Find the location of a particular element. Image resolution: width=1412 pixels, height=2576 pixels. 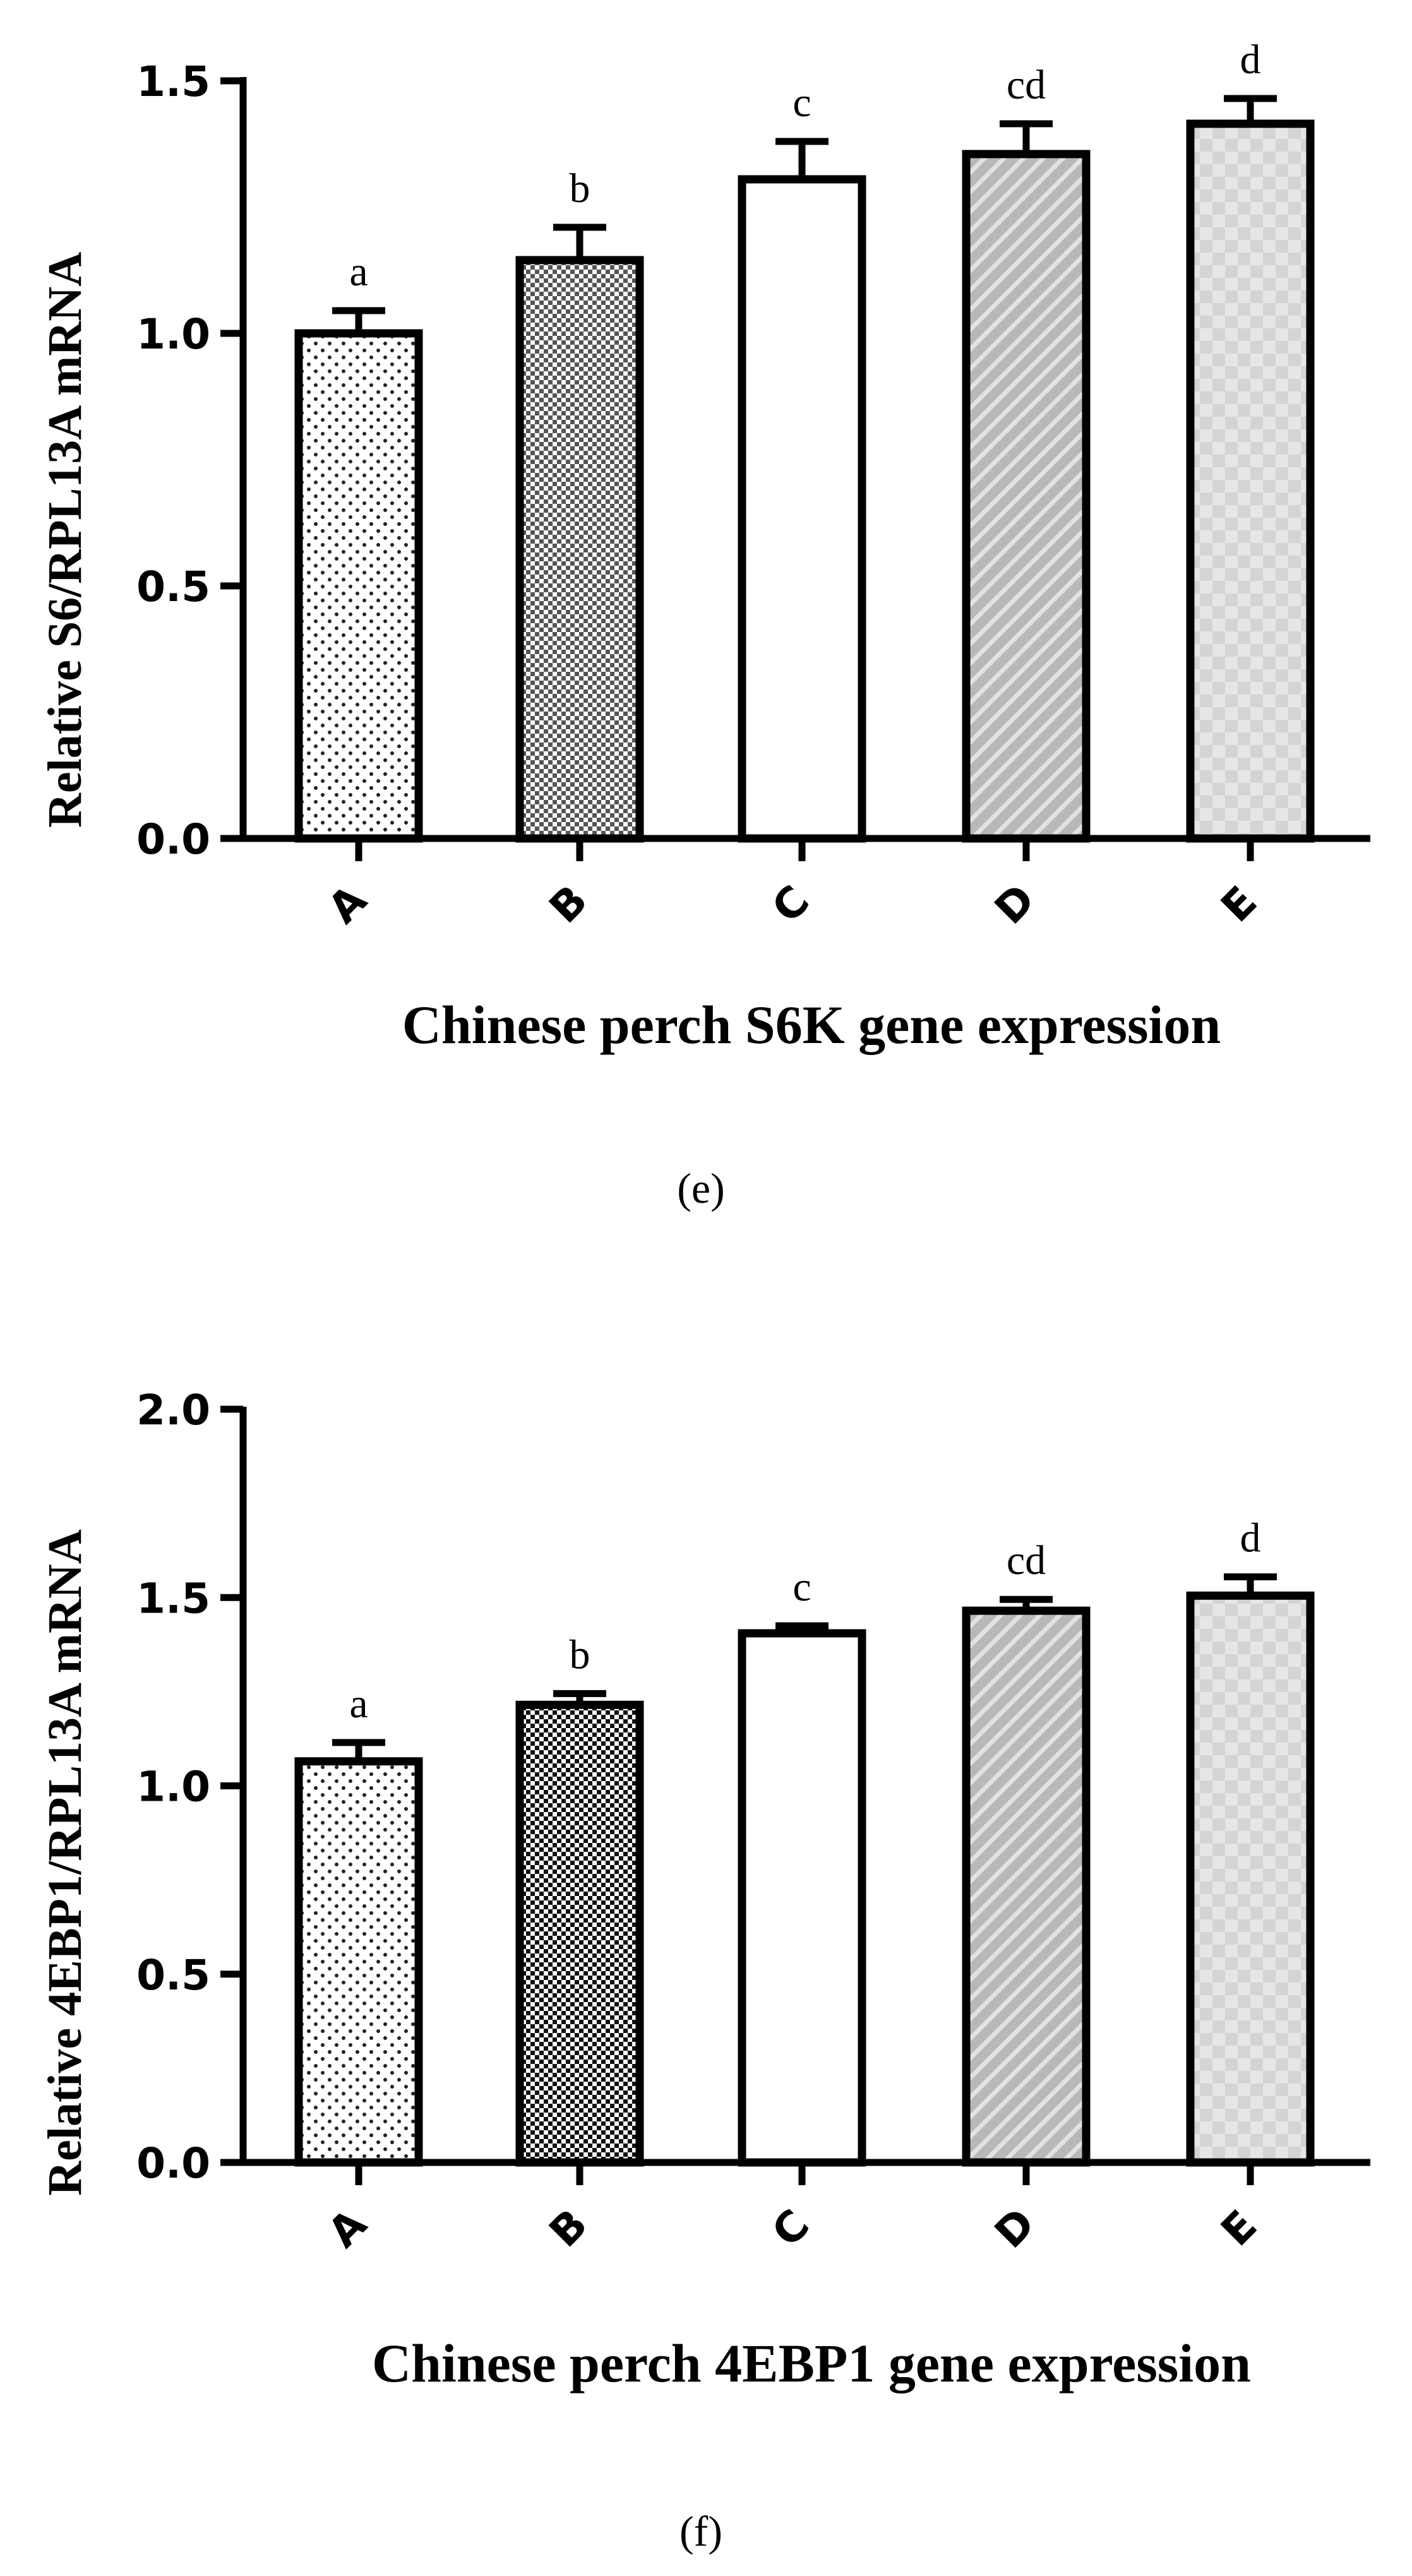

y-axis: 0.0 0.5 1.0 1.5 is located at coordinates (192, 460).